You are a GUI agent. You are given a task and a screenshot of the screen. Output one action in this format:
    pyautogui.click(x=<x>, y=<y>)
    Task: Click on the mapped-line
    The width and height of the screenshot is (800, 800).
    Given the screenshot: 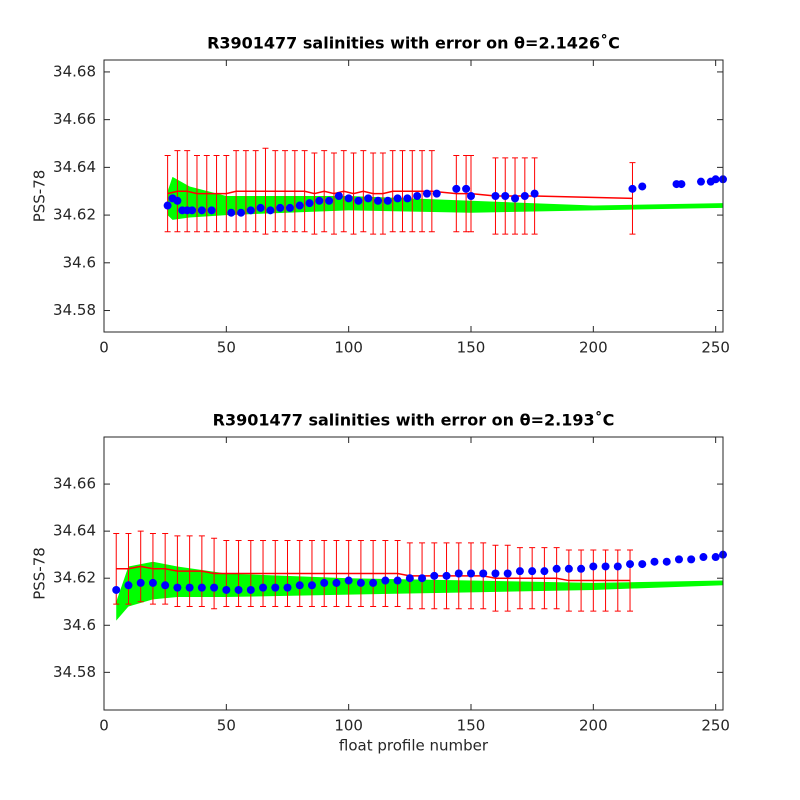 What is the action you would take?
    pyautogui.click(x=373, y=573)
    